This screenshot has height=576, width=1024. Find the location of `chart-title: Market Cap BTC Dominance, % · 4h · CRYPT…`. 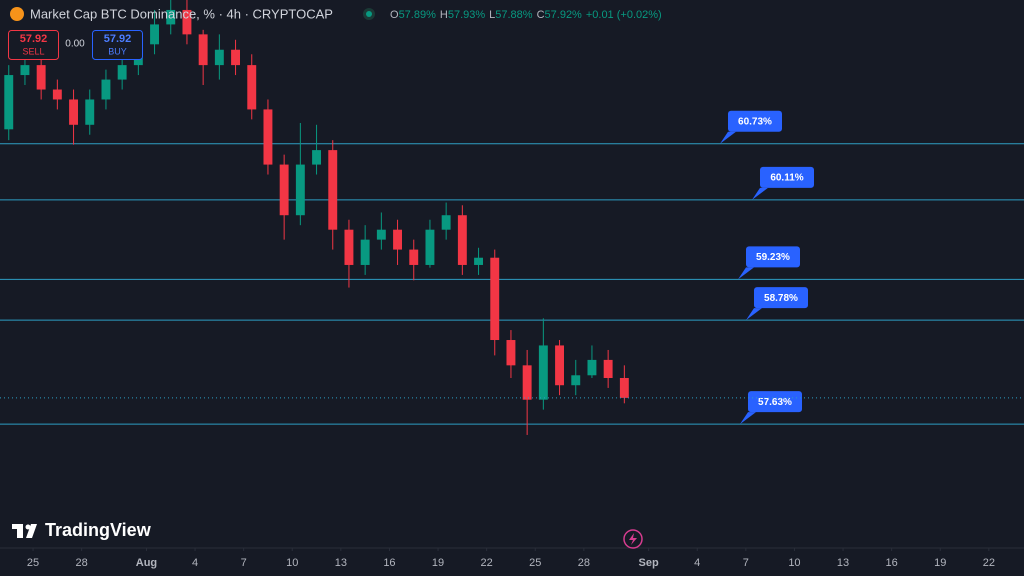

chart-title: Market Cap BTC Dominance, % · 4h · CRYPT… is located at coordinates (181, 13).